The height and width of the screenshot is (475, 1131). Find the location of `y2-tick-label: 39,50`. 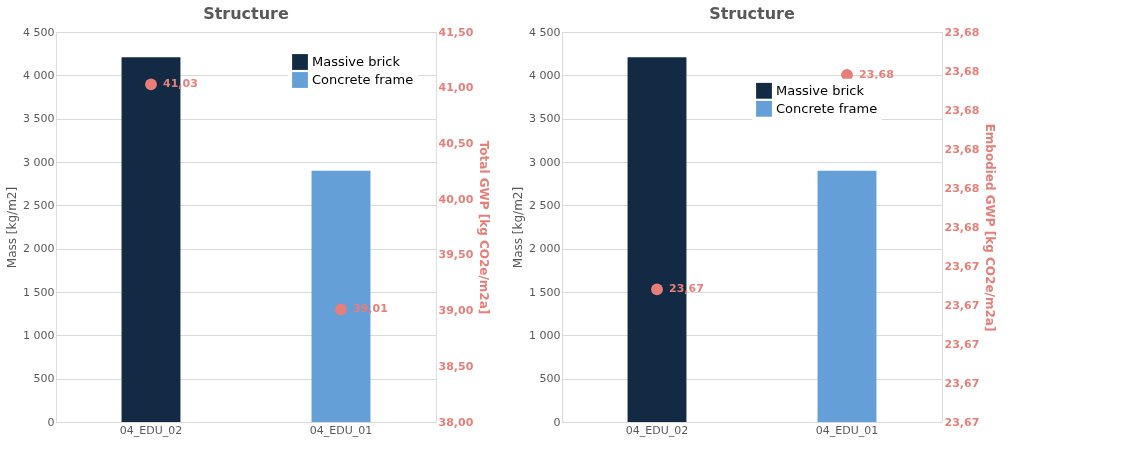

y2-tick-label: 39,50 is located at coordinates (456, 255).